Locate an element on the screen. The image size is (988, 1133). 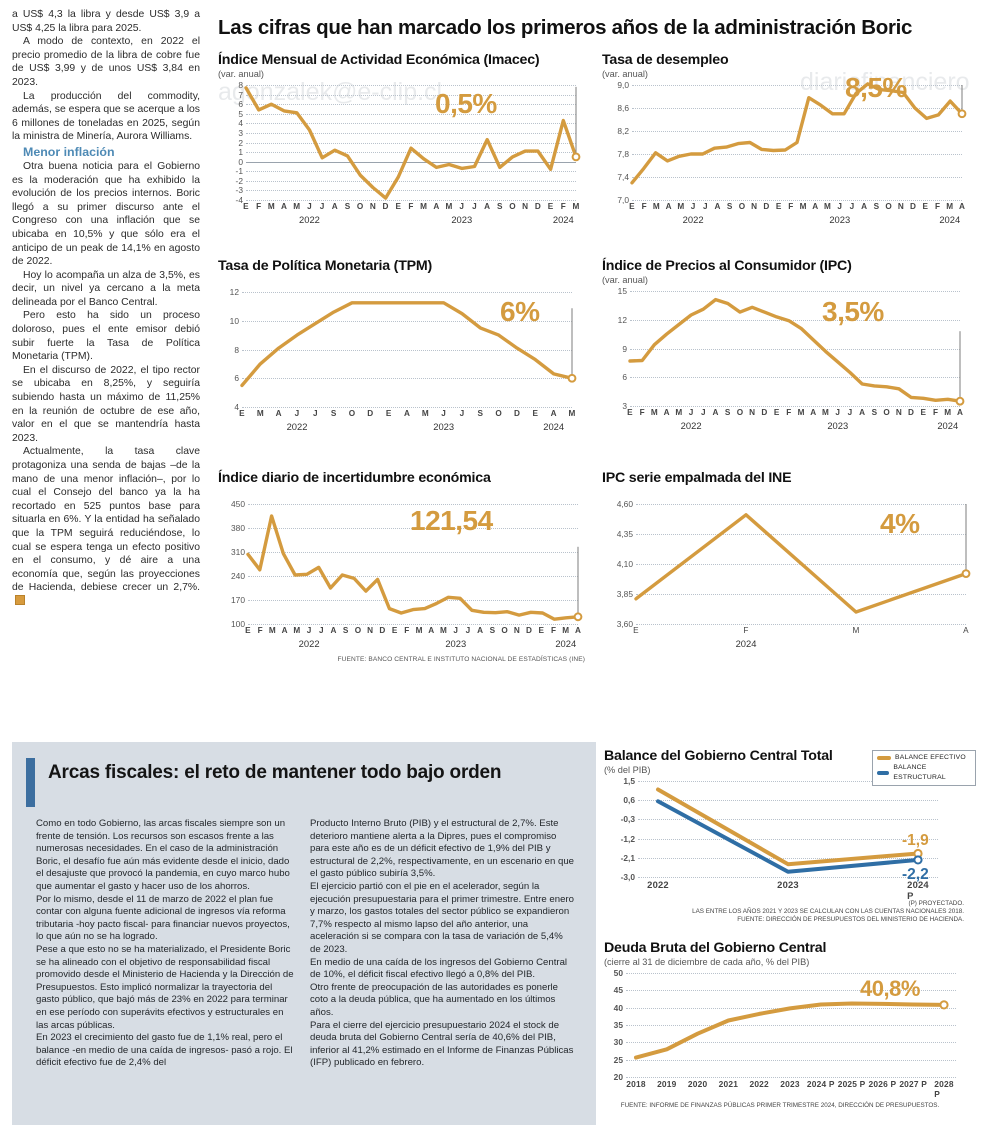
y-axis-tick-label: -1,2 is located at coordinates (627, 838).